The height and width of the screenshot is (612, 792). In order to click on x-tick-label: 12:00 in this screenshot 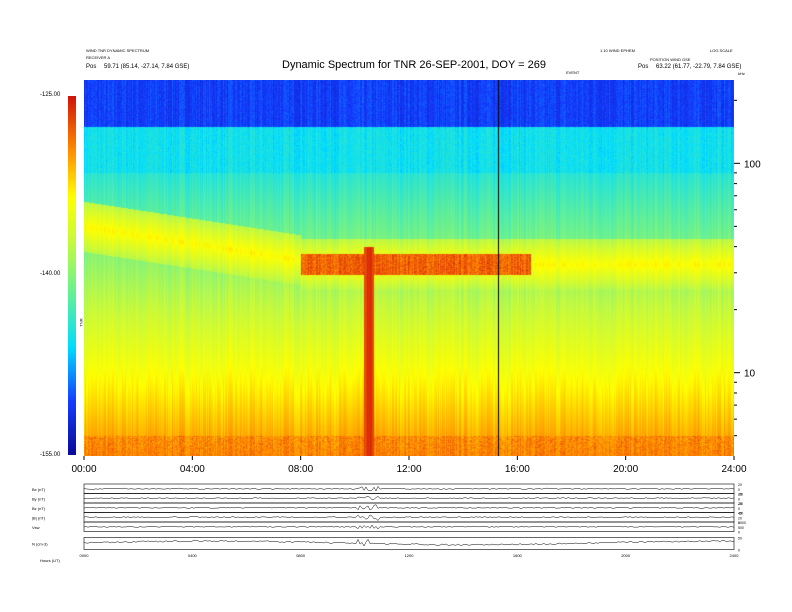, I will do `click(408, 469)`.